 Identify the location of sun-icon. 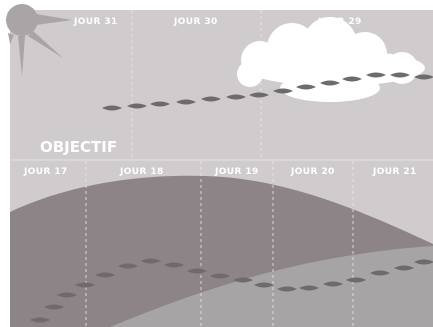
(39, 40).